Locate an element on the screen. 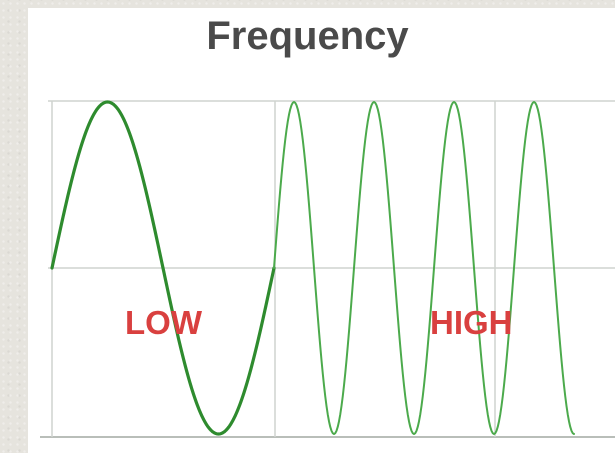  high-label: HIGH is located at coordinates (471, 322).